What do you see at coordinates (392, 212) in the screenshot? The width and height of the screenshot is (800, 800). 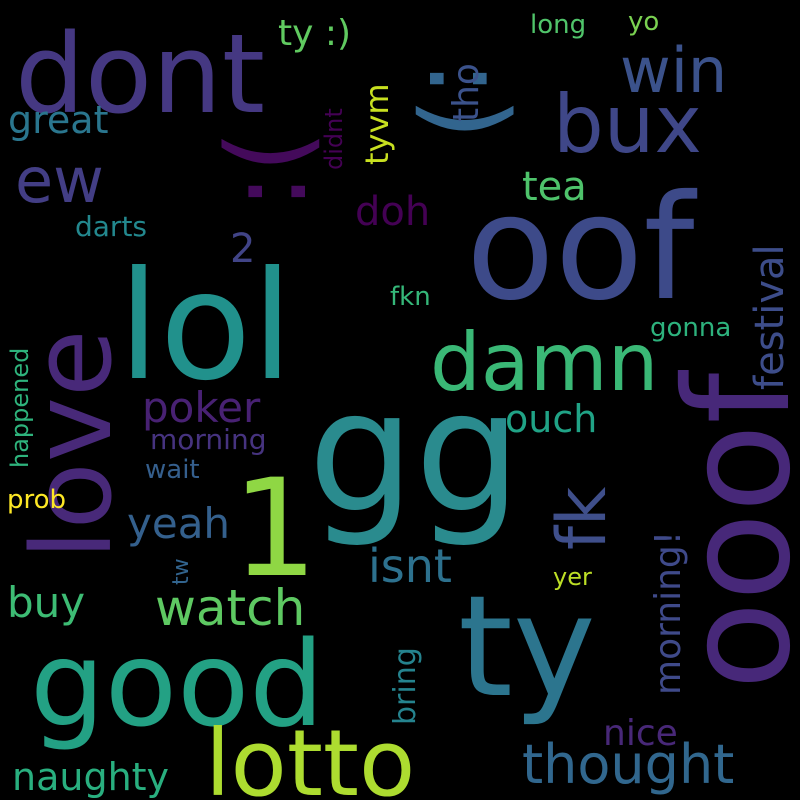 I see `word-doh: doh` at bounding box center [392, 212].